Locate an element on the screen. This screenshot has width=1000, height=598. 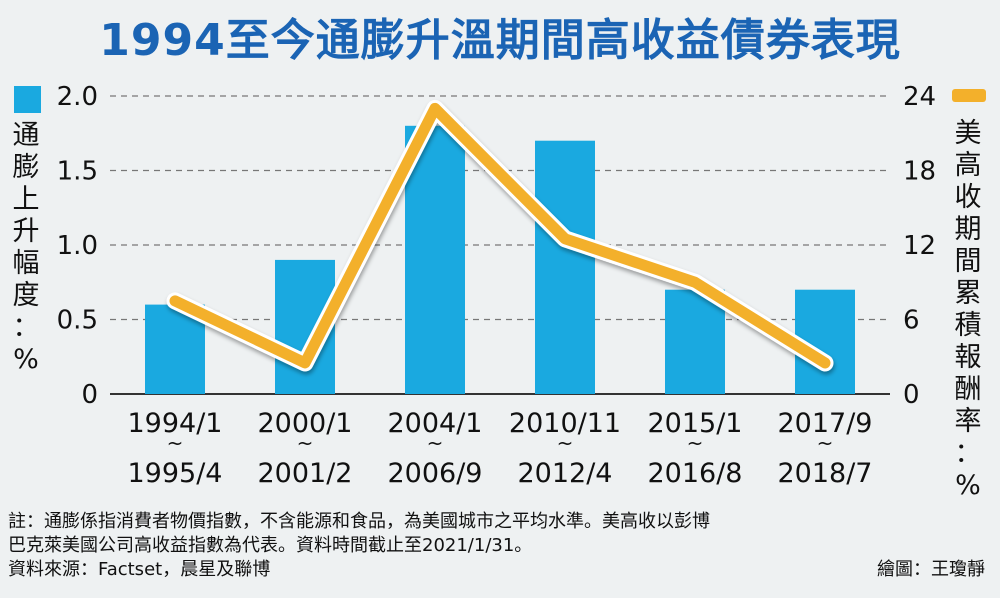
y-axis-right-label-char: ： is located at coordinates (968, 453).